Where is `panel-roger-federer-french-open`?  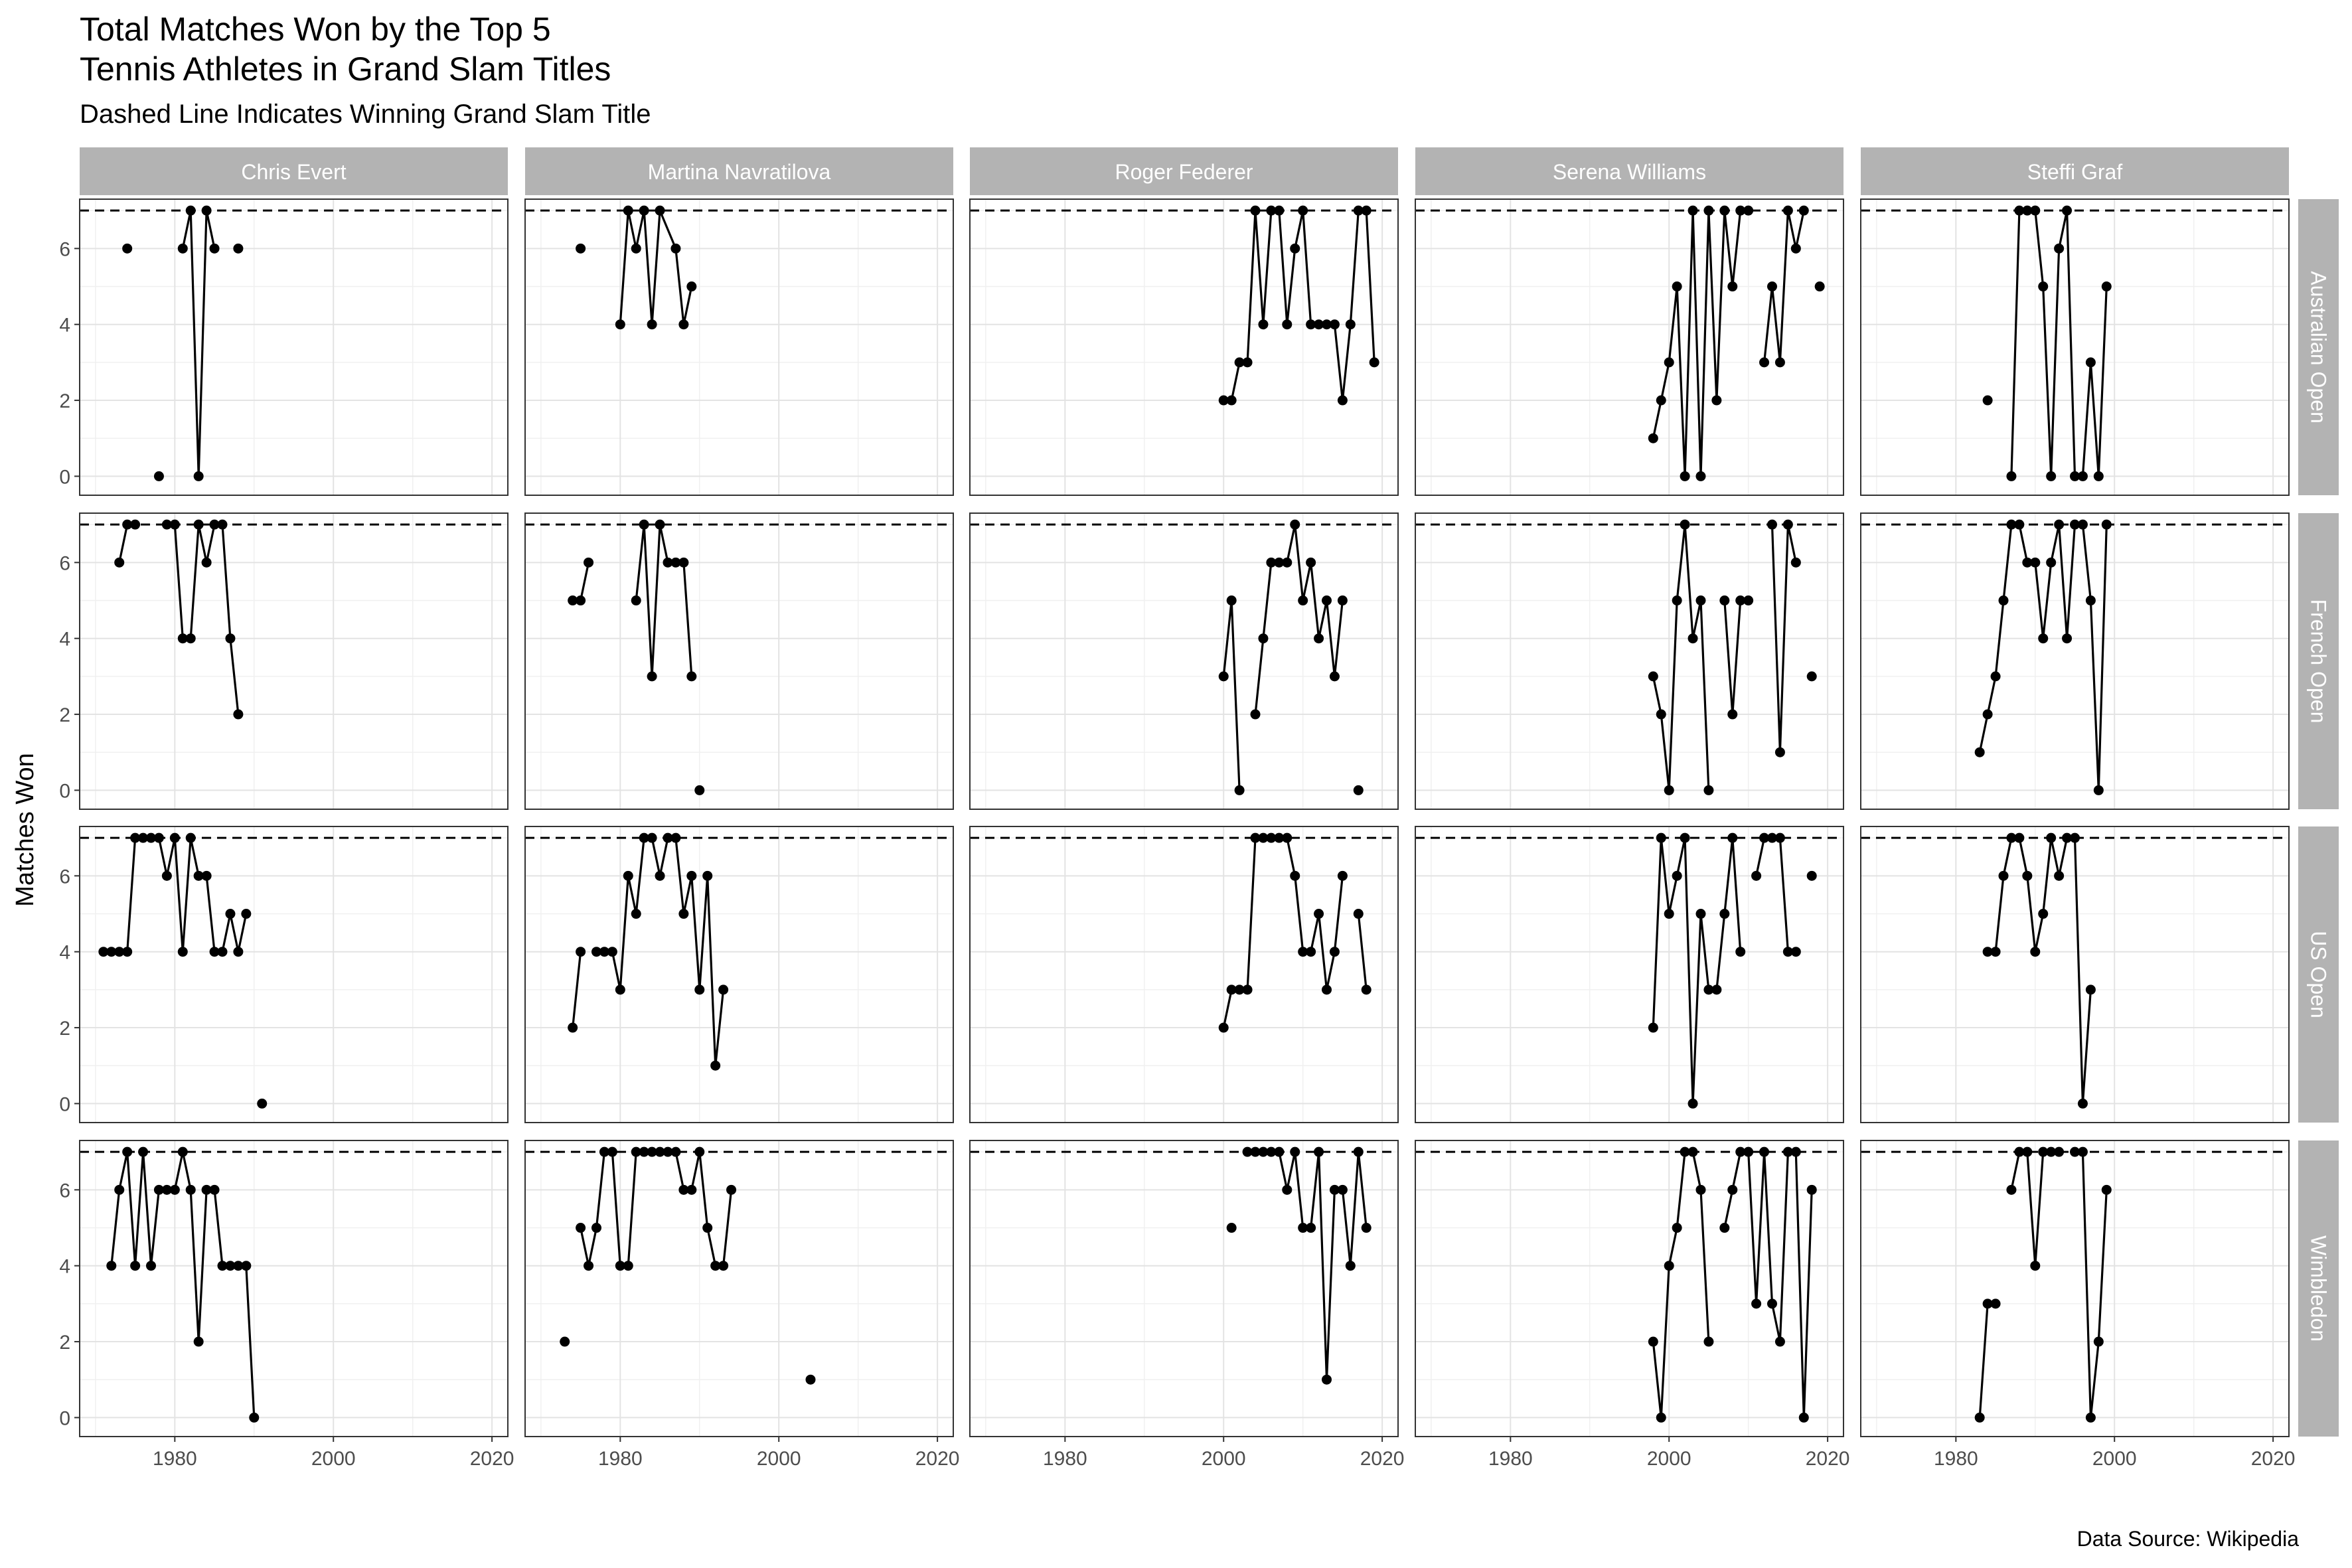
panel-roger-federer-french-open is located at coordinates (1184, 661).